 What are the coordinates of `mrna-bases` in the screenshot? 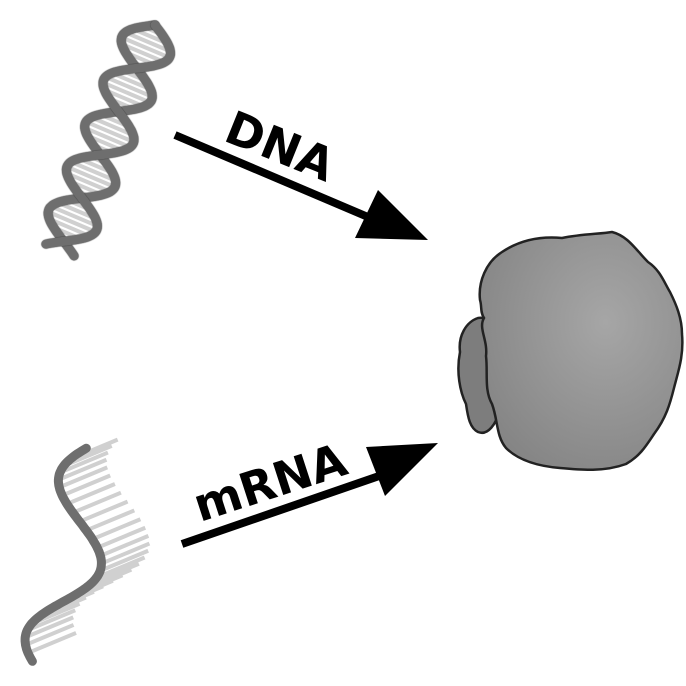 It's located at (87, 546).